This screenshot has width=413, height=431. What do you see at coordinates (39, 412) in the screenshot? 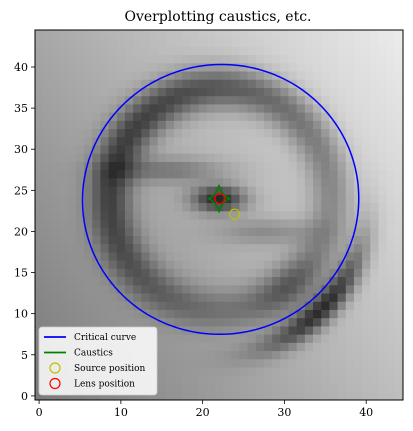
I see `x-tick-label: 0` at bounding box center [39, 412].